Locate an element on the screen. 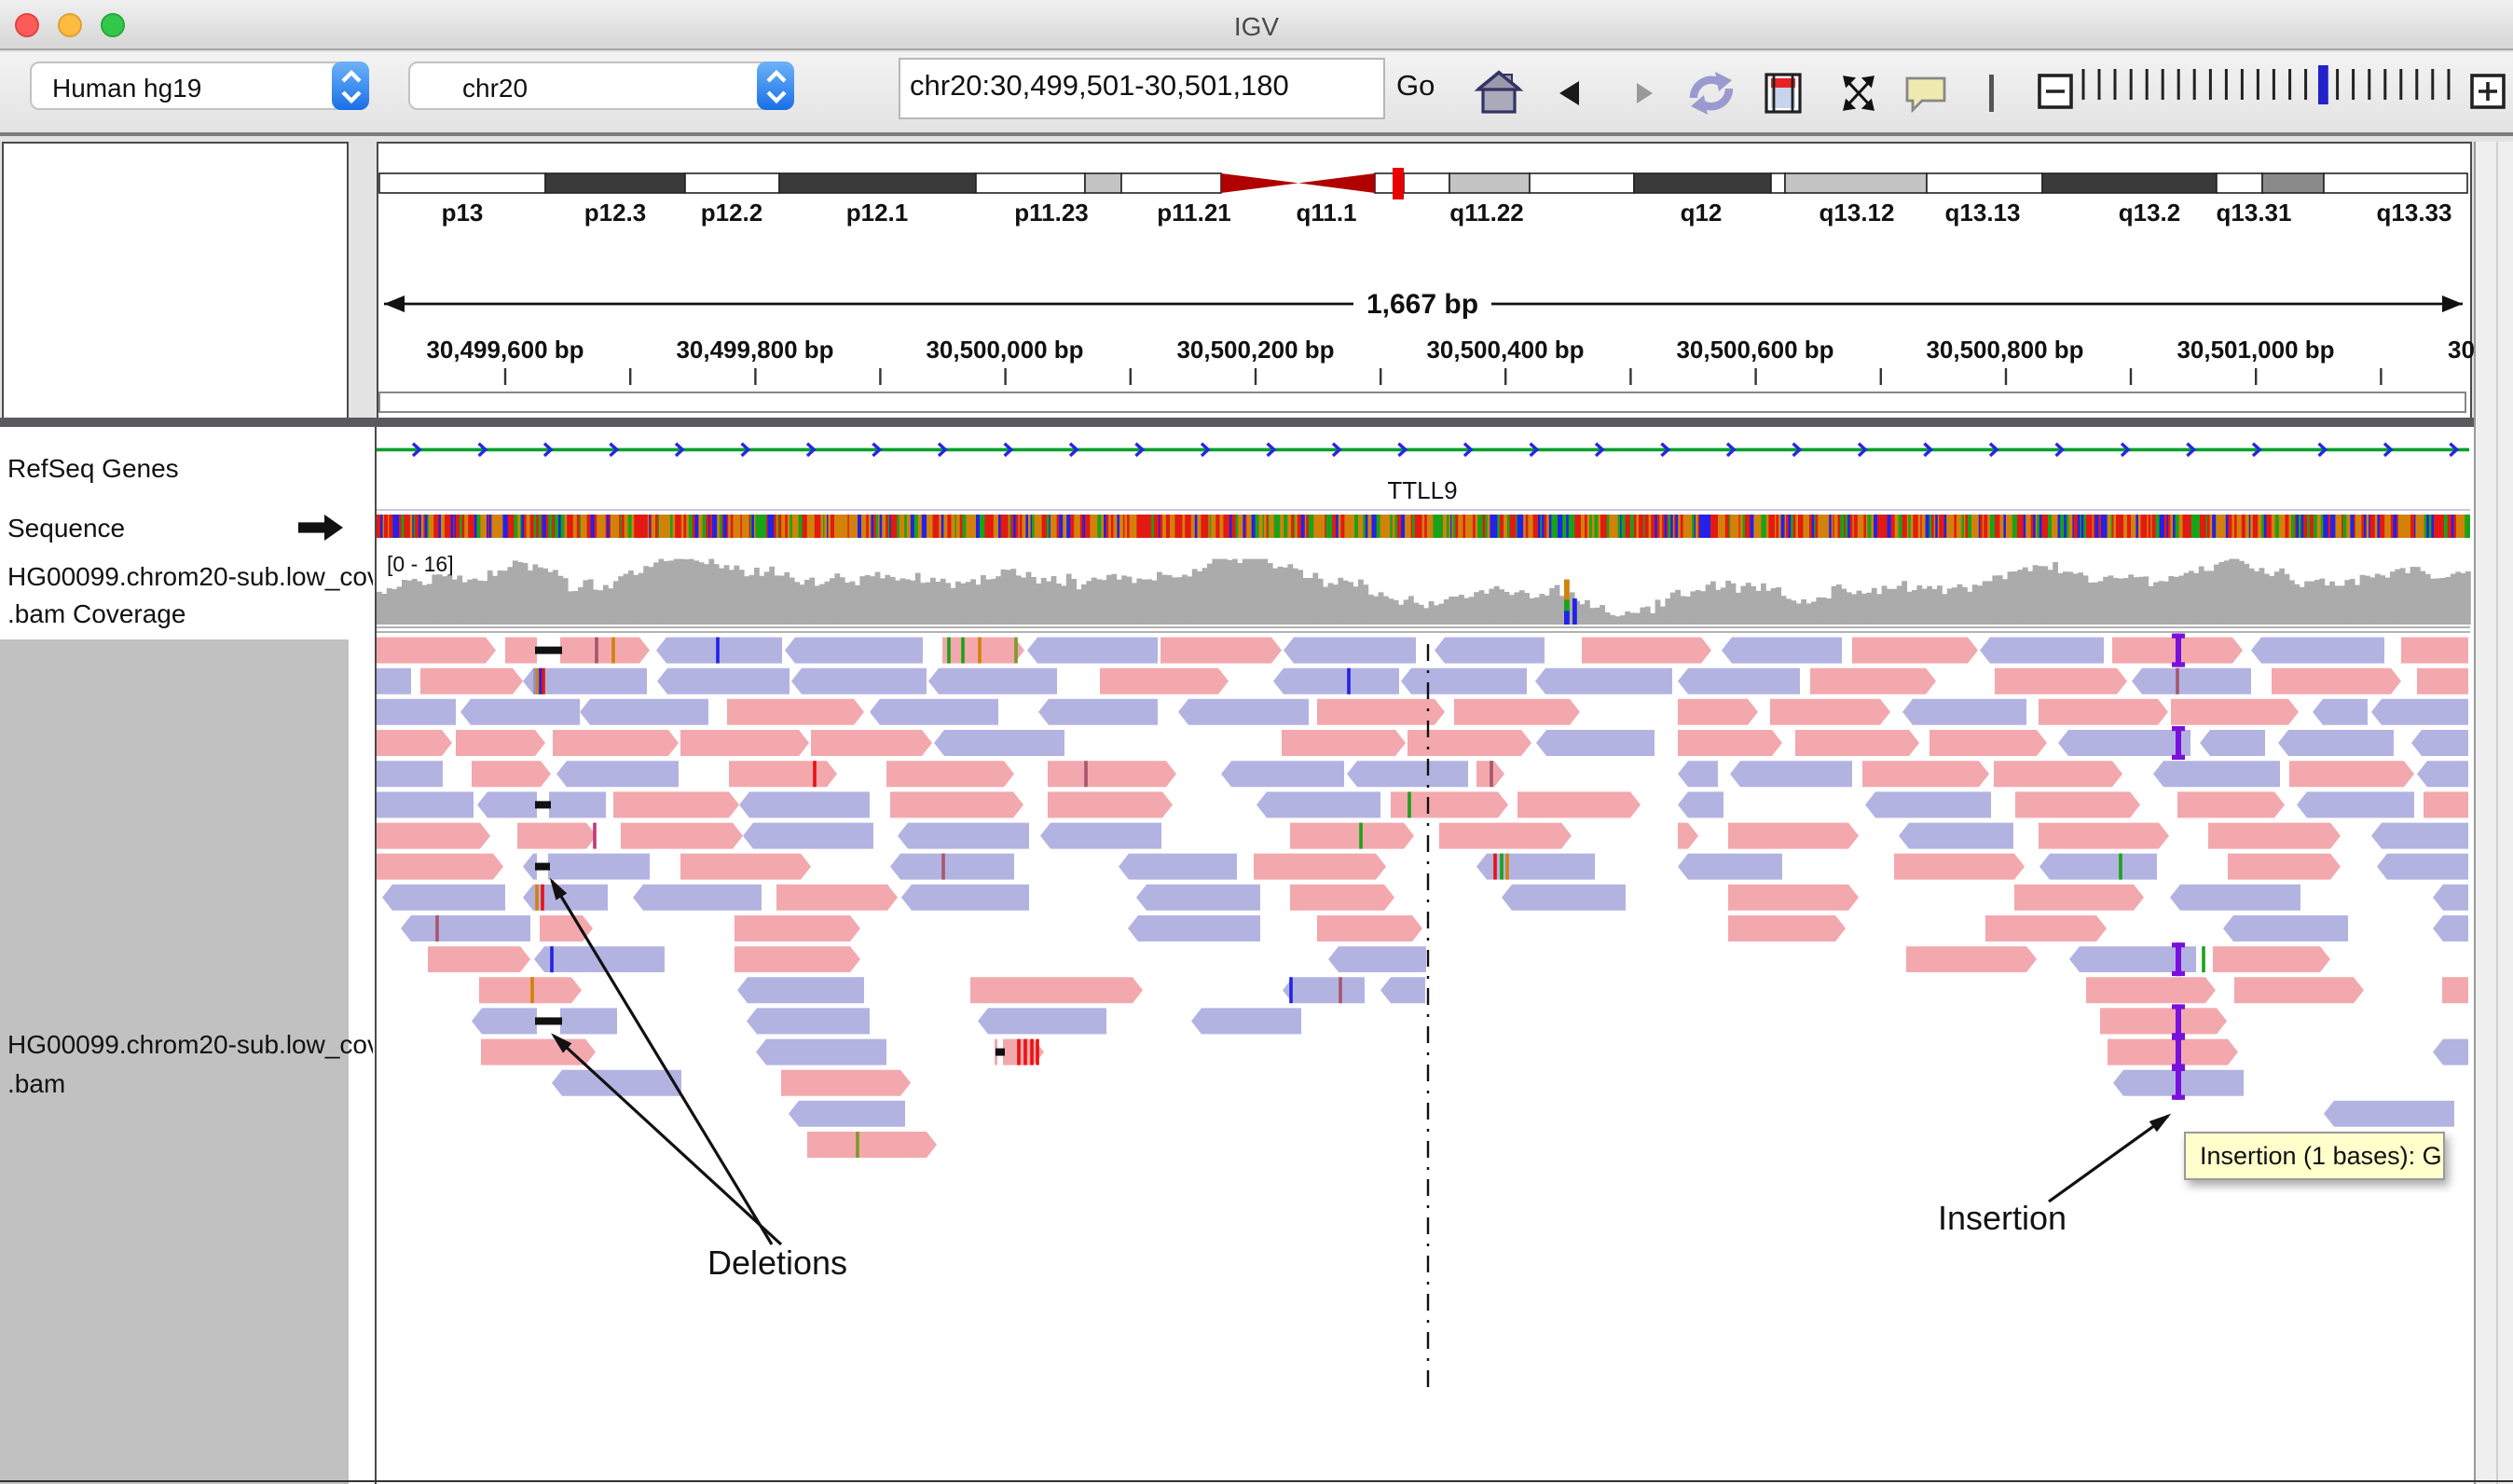 This screenshot has height=1484, width=2513. svg-text: 30,500,400 bp is located at coordinates (1505, 350).